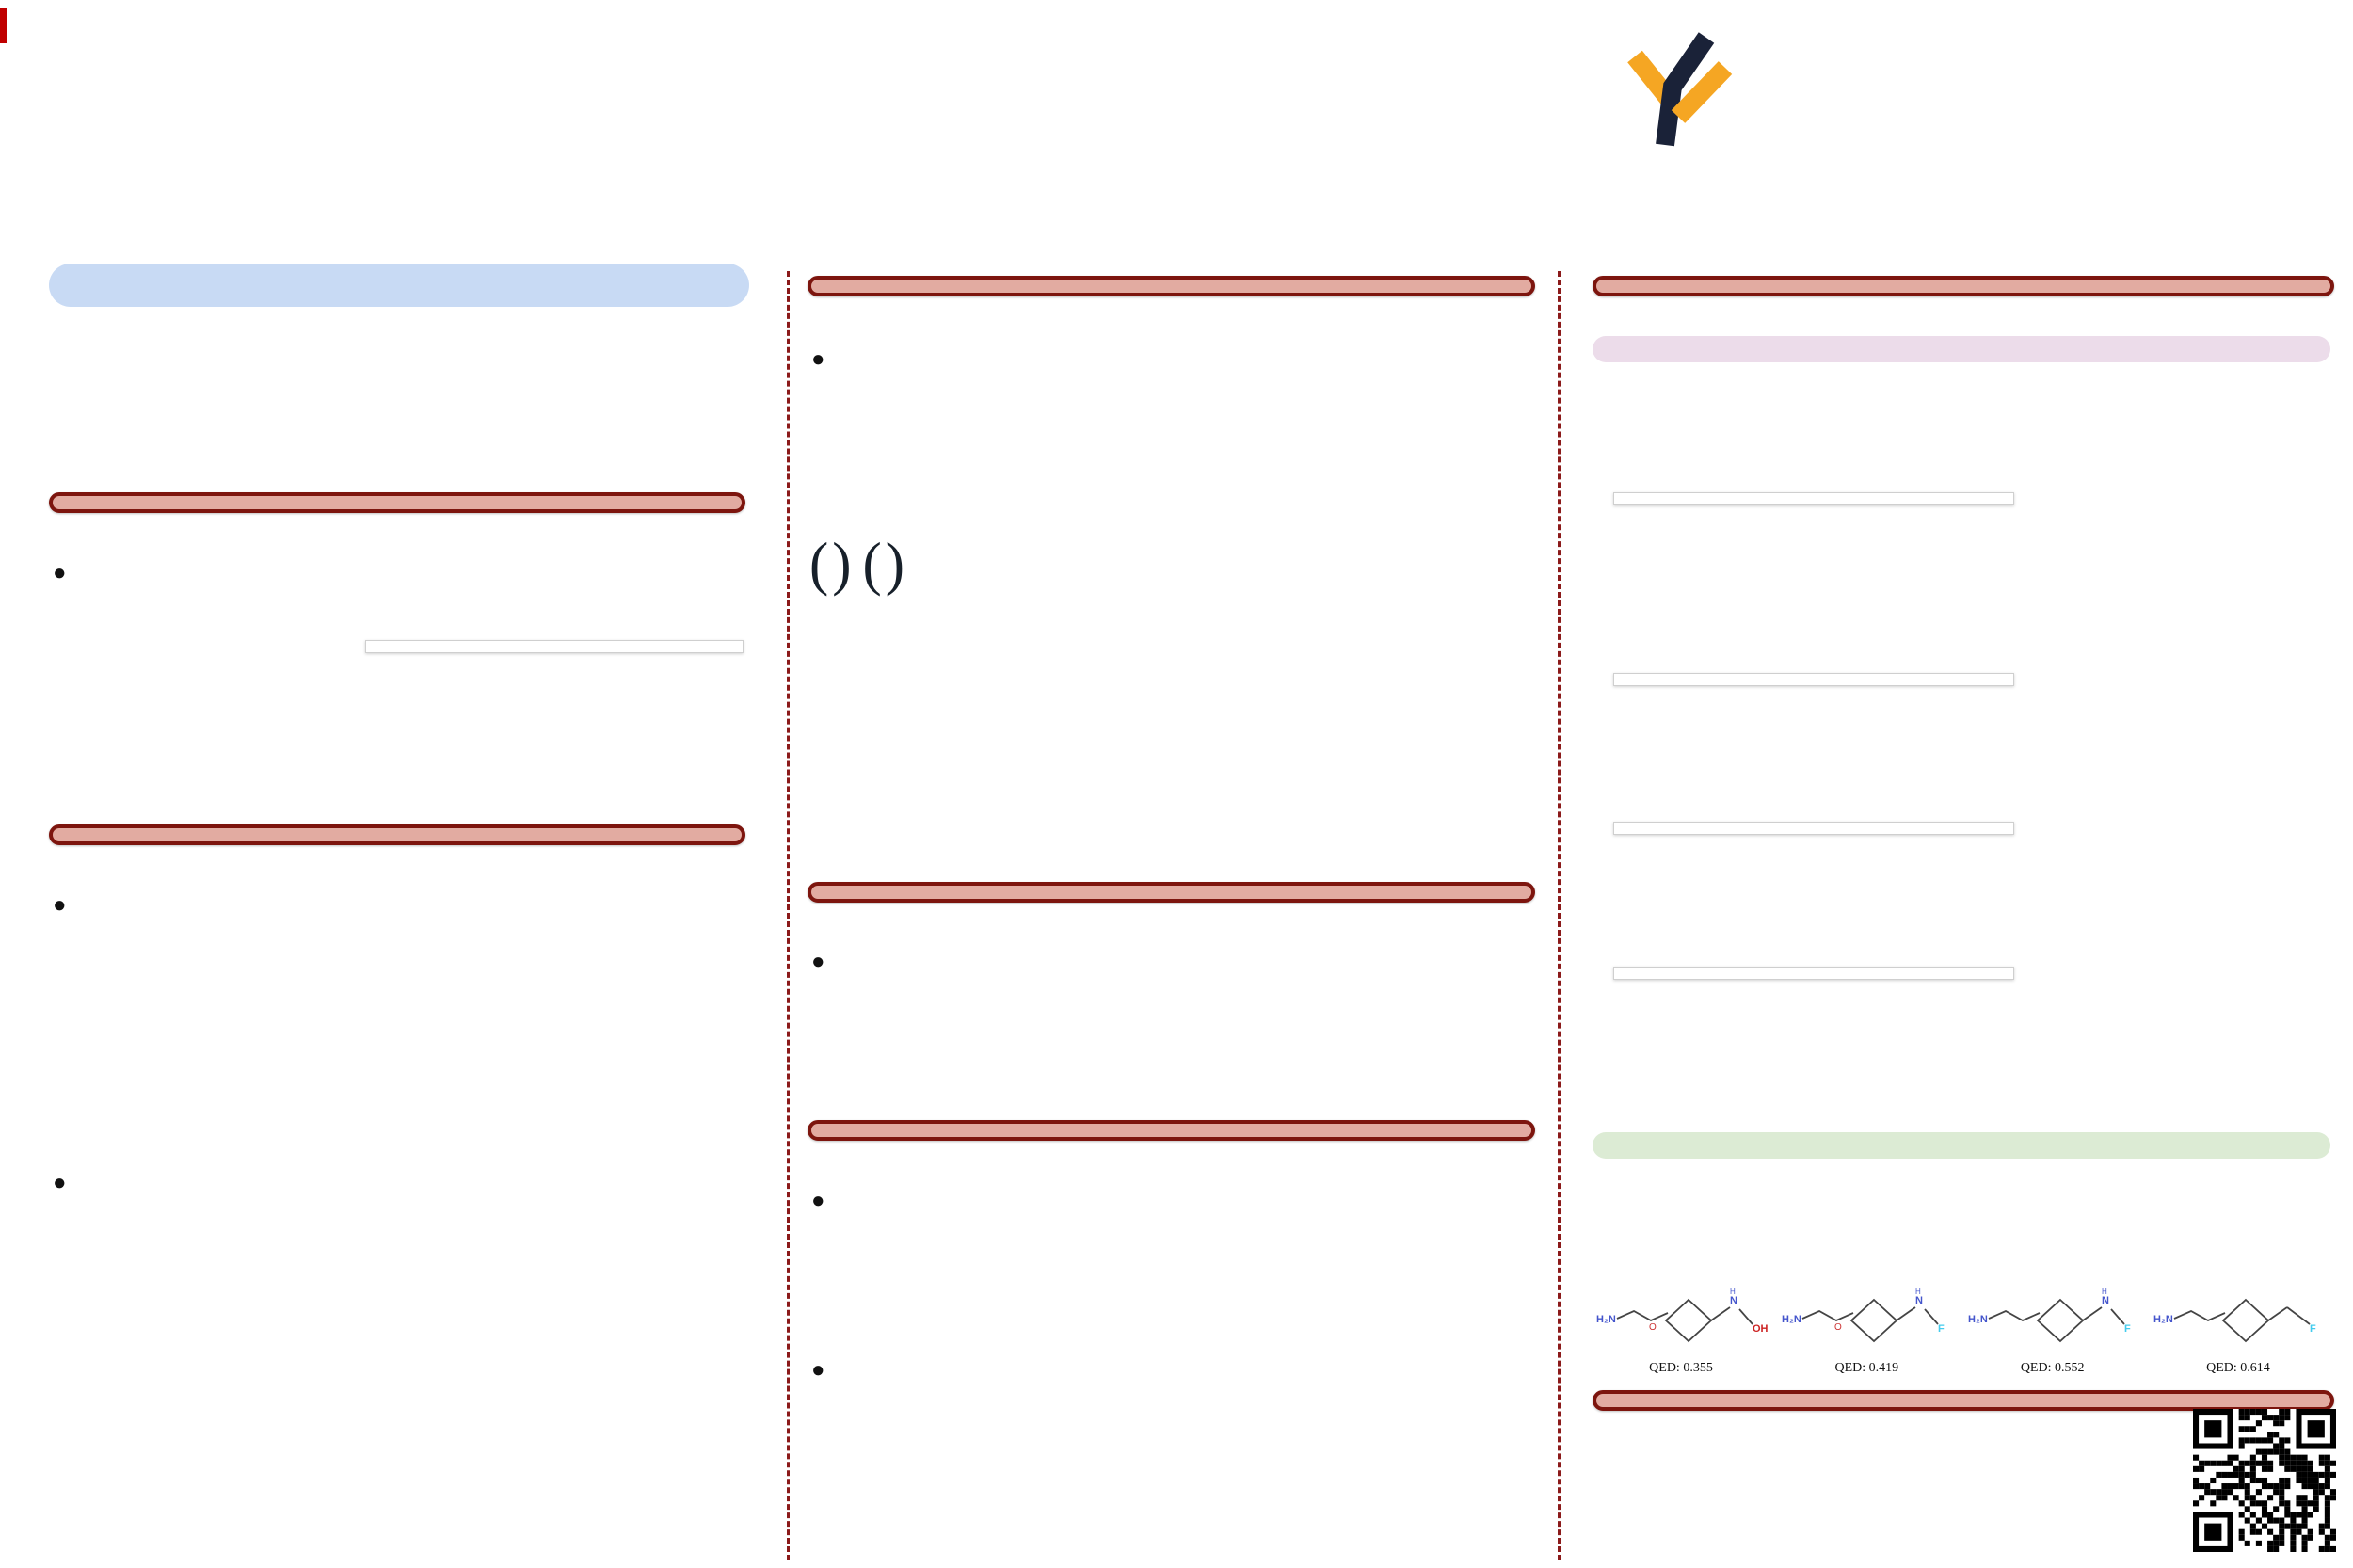  I want to click on motivation-header, so click(397, 502).